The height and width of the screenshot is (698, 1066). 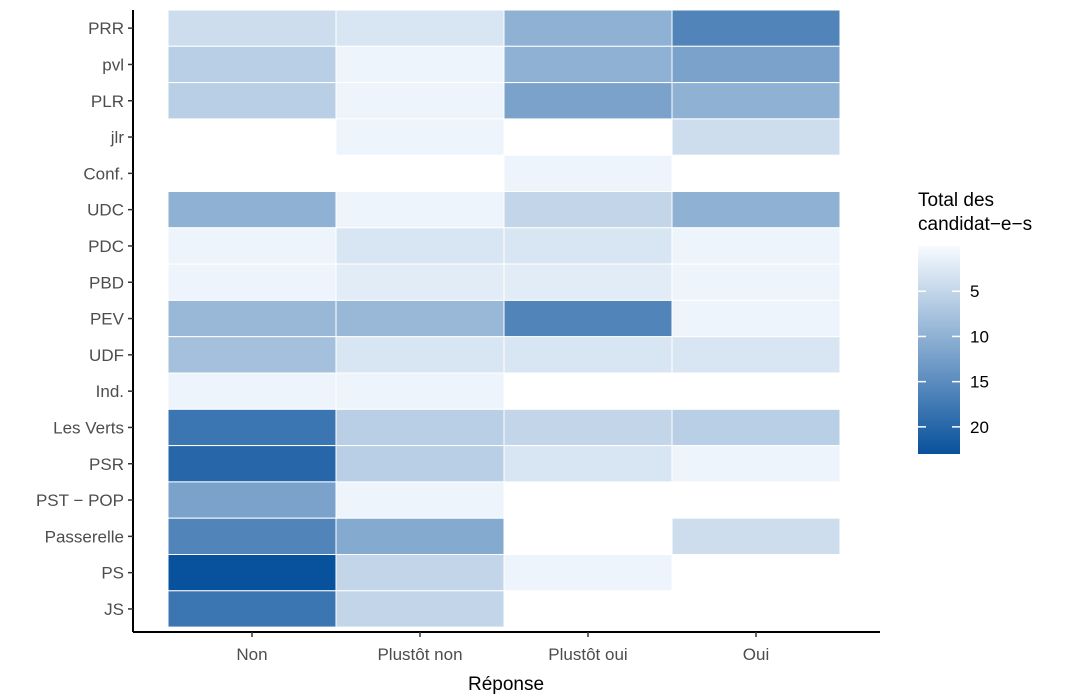 What do you see at coordinates (979, 427) in the screenshot?
I see `legend-label: 20` at bounding box center [979, 427].